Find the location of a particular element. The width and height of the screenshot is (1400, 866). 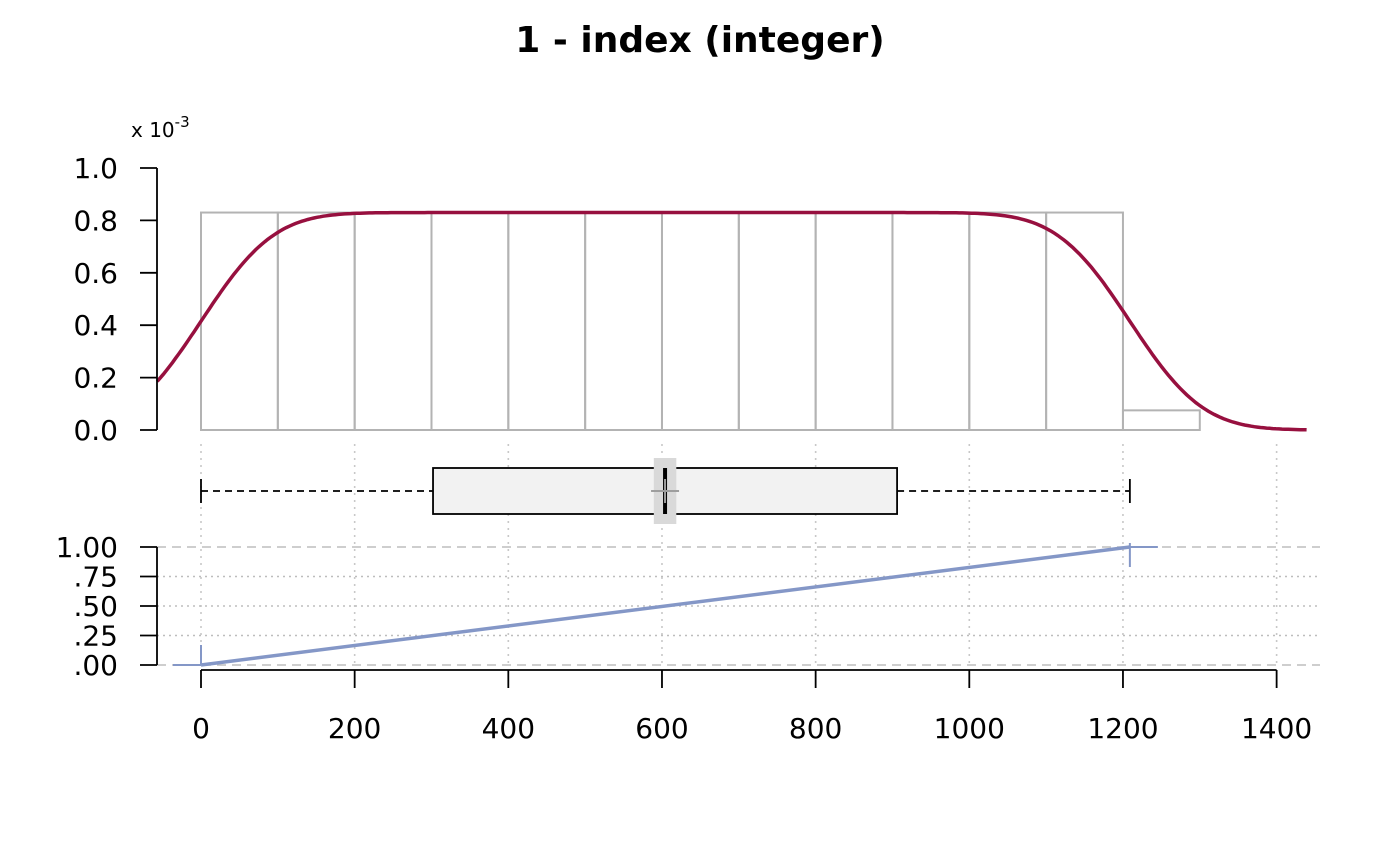

density-y-tick-label: 0.6 is located at coordinates (95, 273).